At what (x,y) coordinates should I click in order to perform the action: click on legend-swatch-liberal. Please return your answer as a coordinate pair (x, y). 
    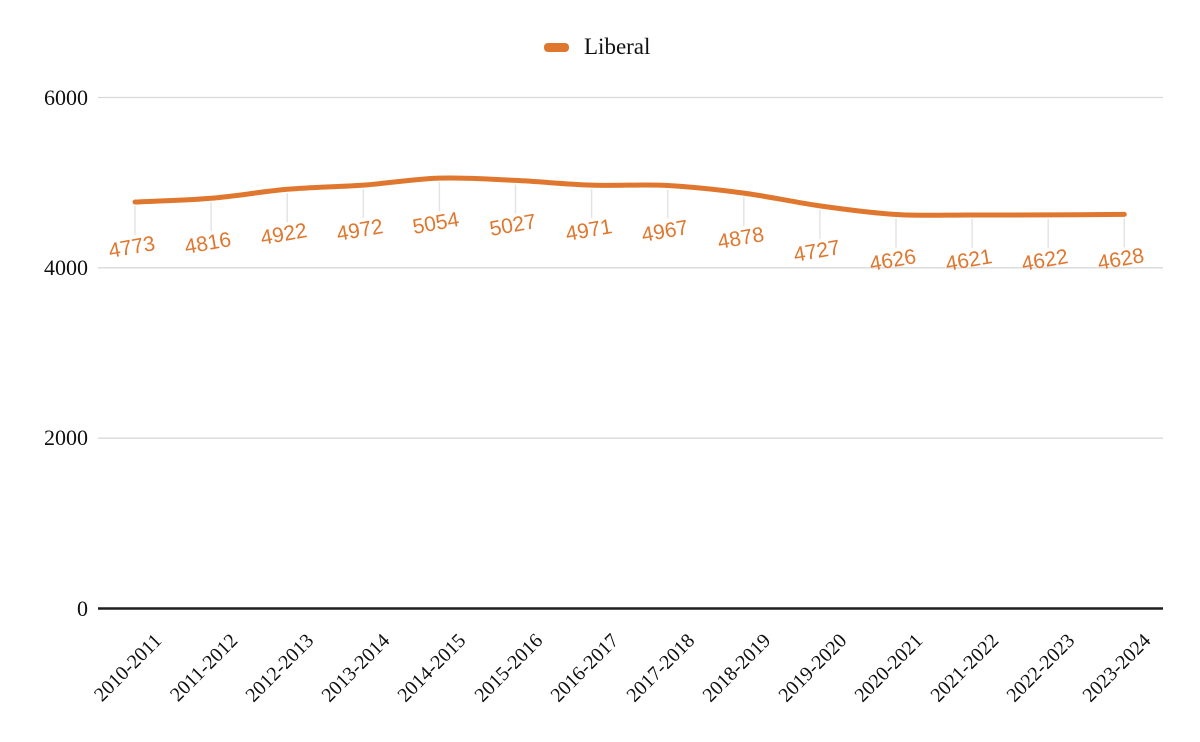
    Looking at the image, I should click on (556, 47).